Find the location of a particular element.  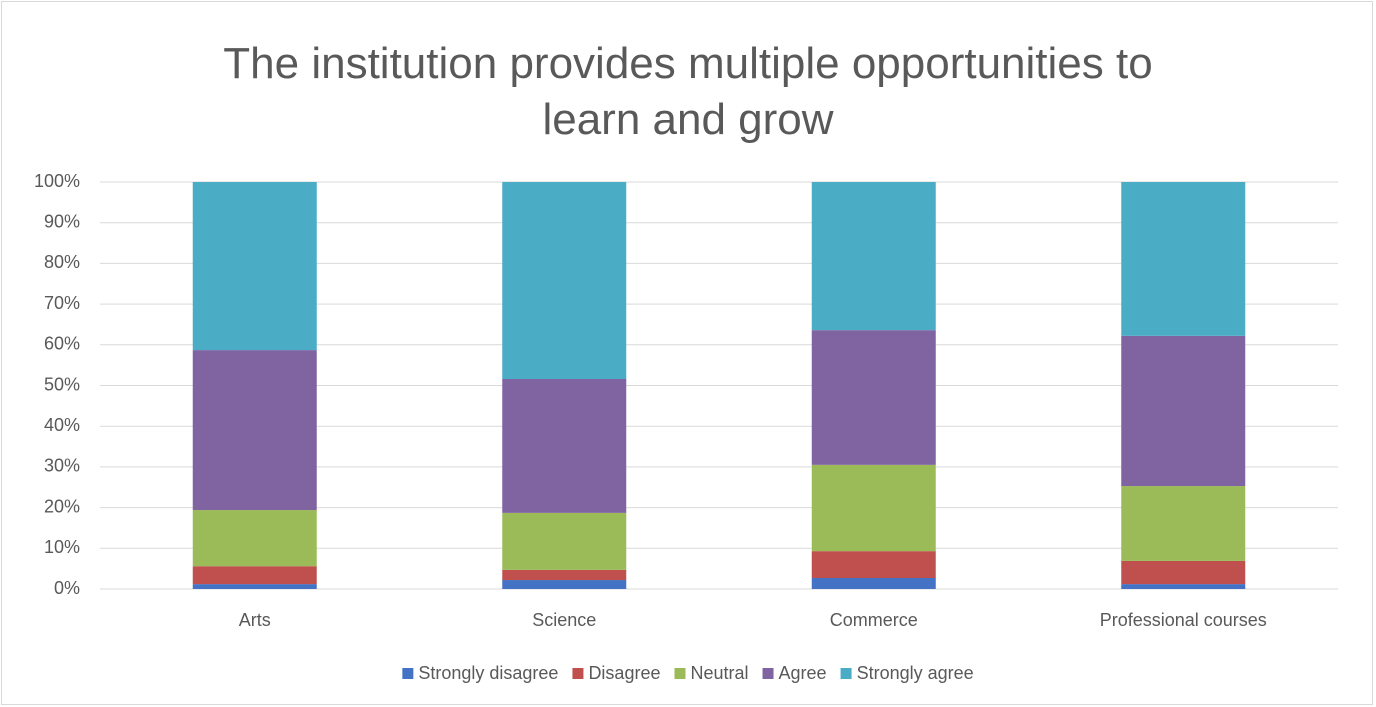

legend-label: Neutral is located at coordinates (719, 673).